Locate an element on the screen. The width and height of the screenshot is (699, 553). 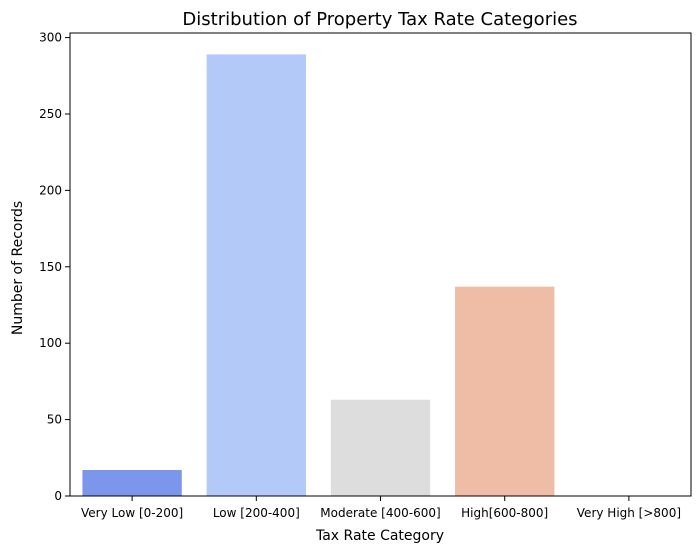
x-axis-label: Tax Rate Category is located at coordinates (379, 536).